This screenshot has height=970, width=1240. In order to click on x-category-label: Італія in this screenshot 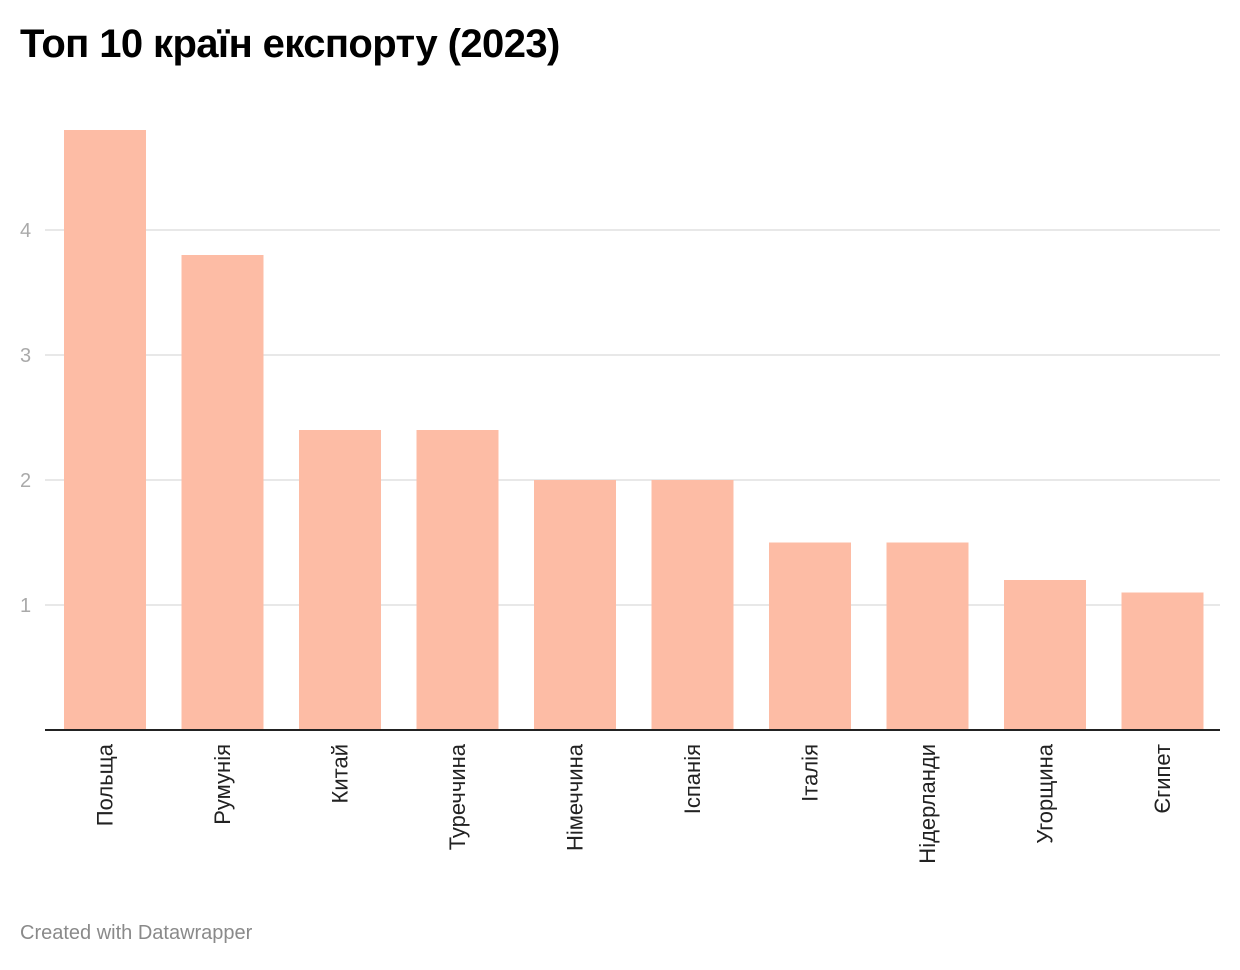, I will do `click(810, 773)`.